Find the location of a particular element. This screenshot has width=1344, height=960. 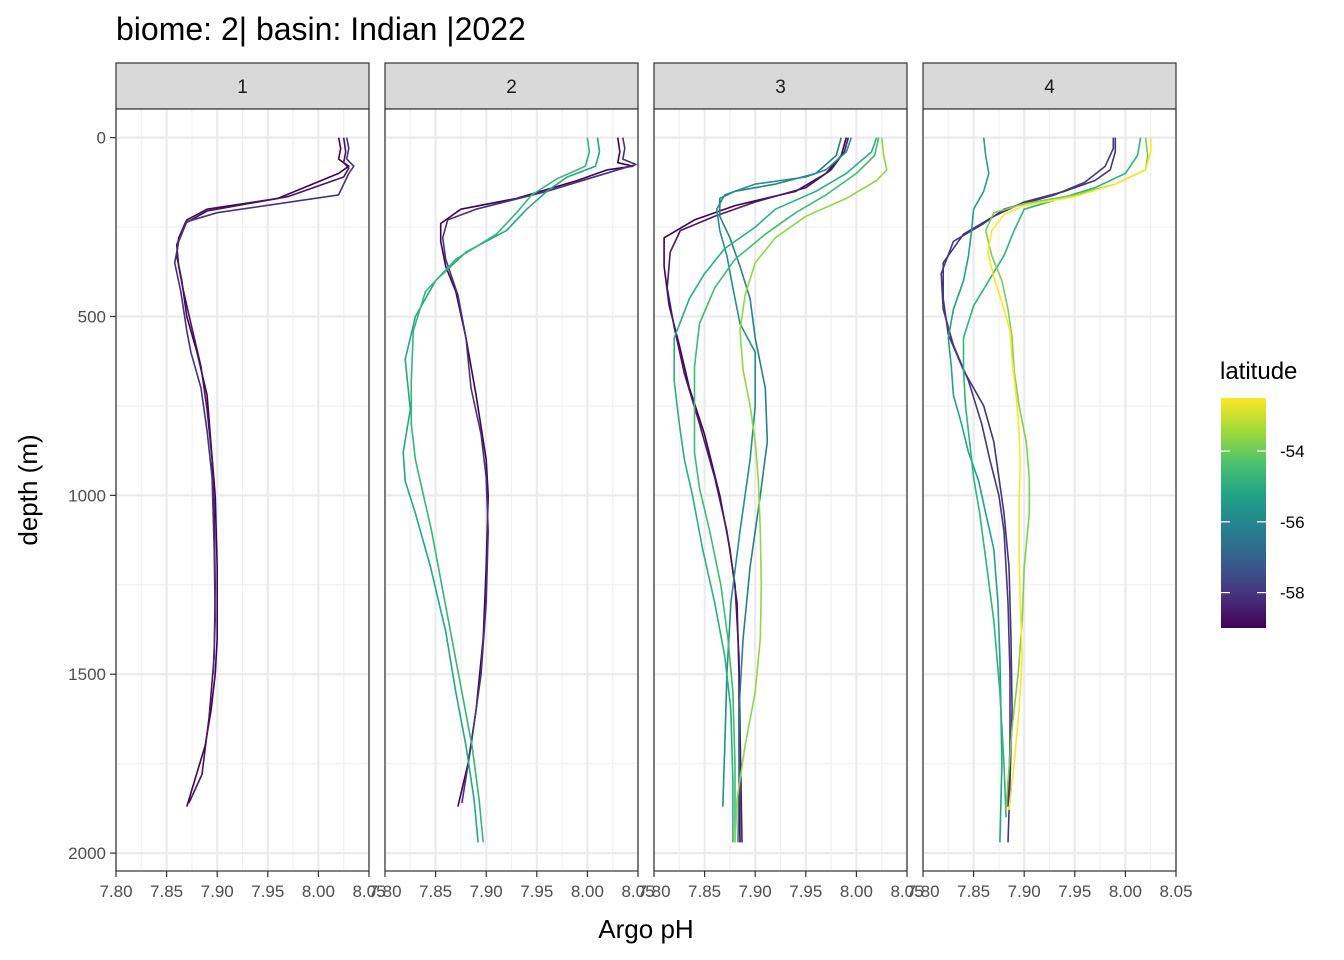

chart-title: biome: 2| basin: Indian |2022 is located at coordinates (321, 29).